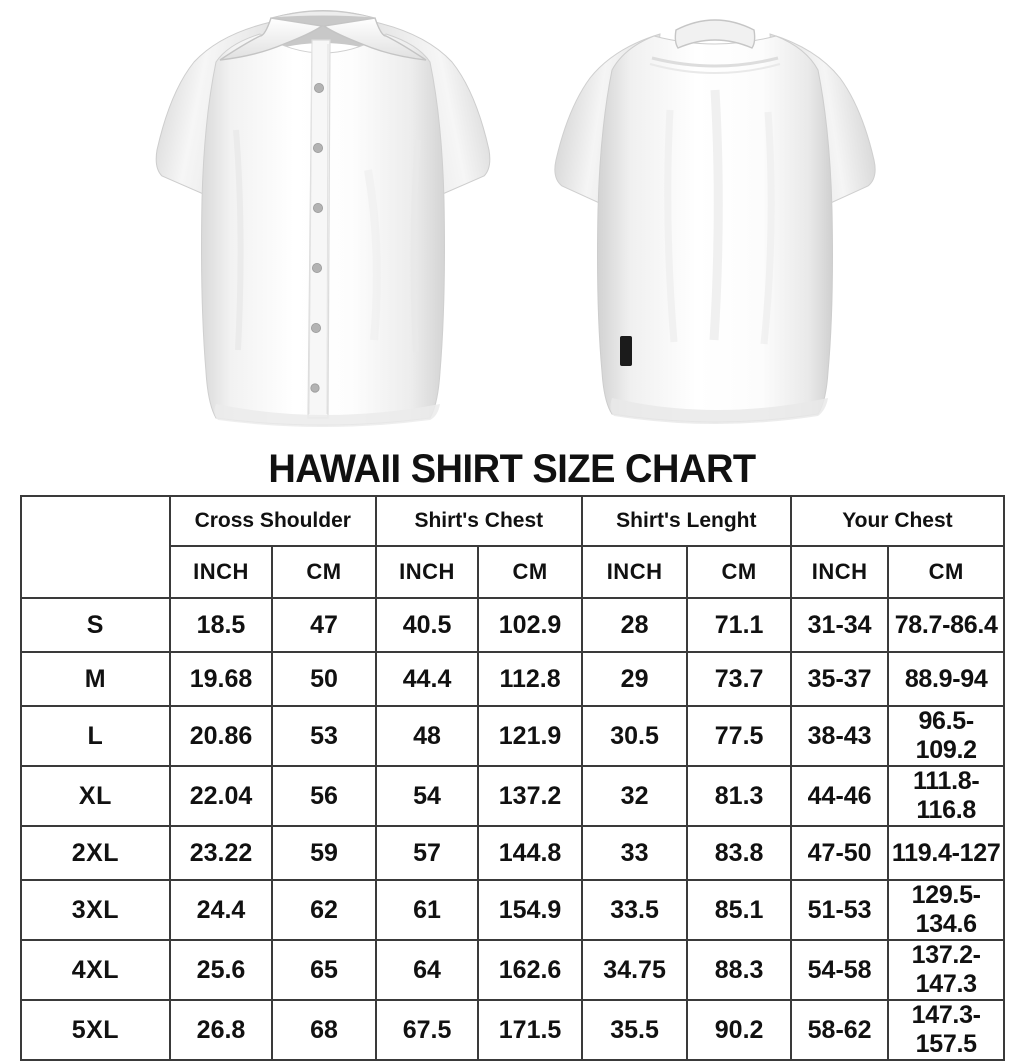 This screenshot has height=1061, width=1024. I want to click on cell-chest-cm: 144.8, so click(530, 853).